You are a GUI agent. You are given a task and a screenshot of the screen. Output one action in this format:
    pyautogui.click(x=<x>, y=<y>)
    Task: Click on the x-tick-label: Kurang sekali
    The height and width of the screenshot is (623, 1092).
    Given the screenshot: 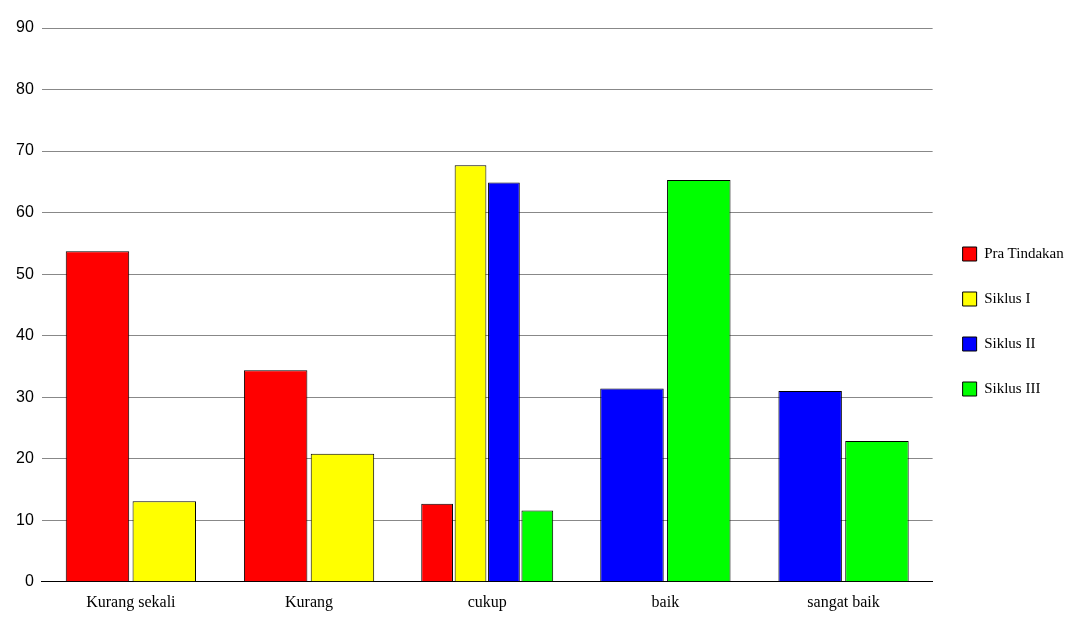 What is the action you would take?
    pyautogui.click(x=131, y=601)
    